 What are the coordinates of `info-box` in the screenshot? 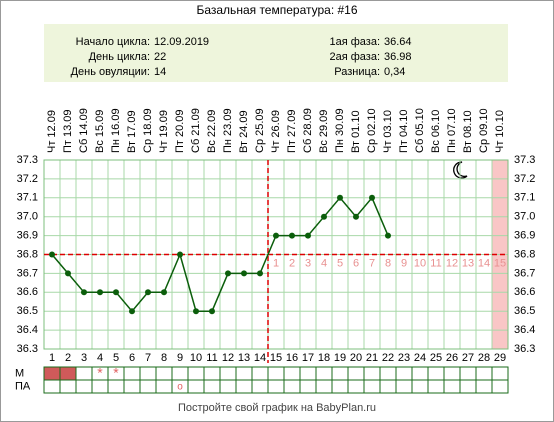 It's located at (276, 53).